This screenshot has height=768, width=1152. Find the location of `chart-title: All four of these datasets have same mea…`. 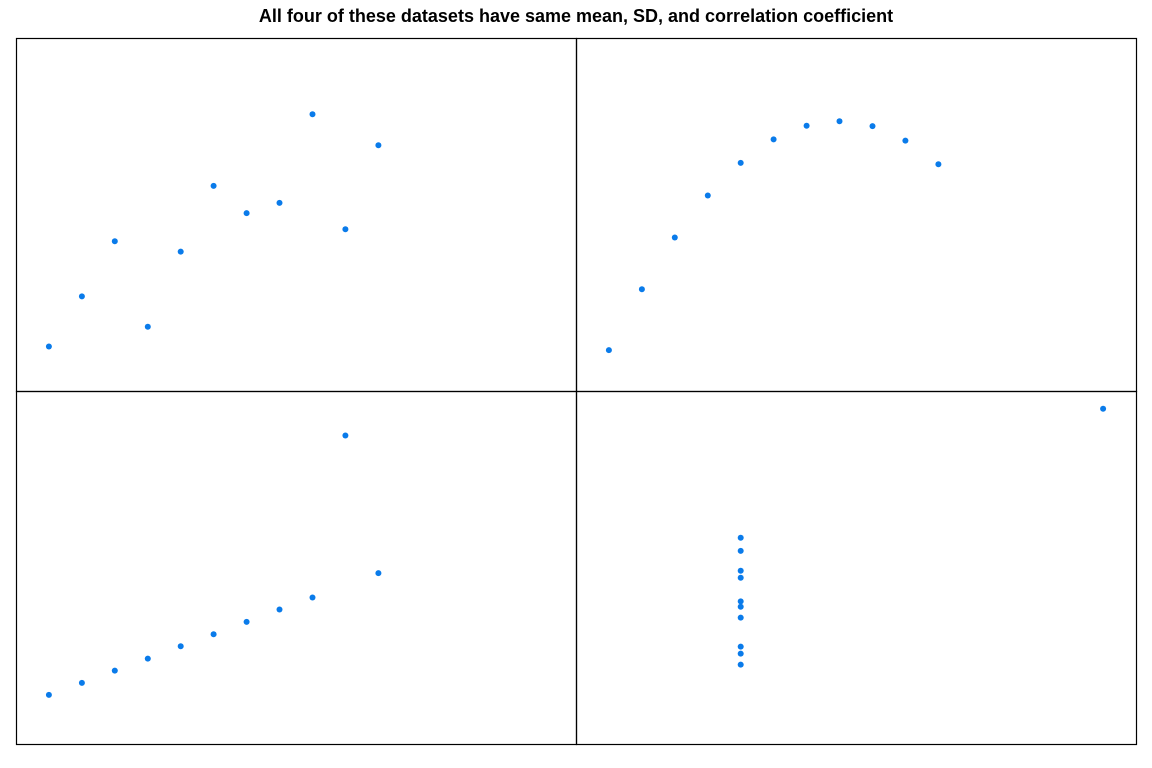

chart-title: All four of these datasets have same mea… is located at coordinates (576, 16).